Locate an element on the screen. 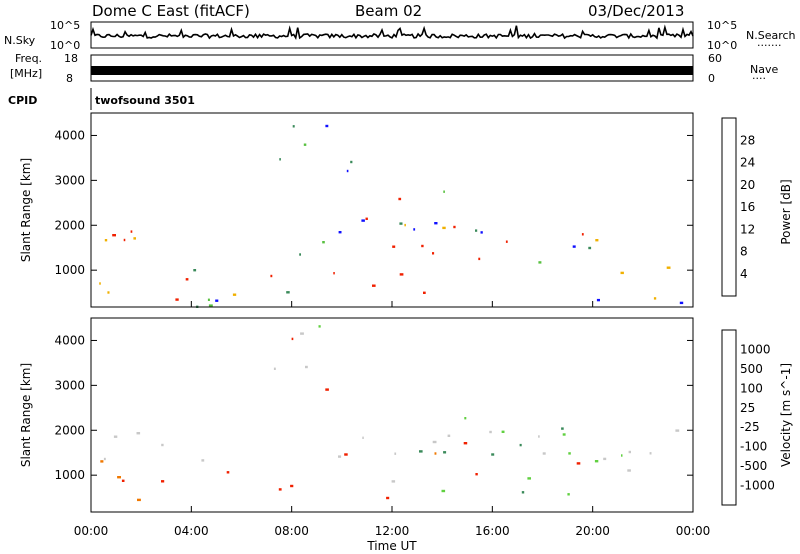  nsearch-dots: ······· is located at coordinates (769, 45).